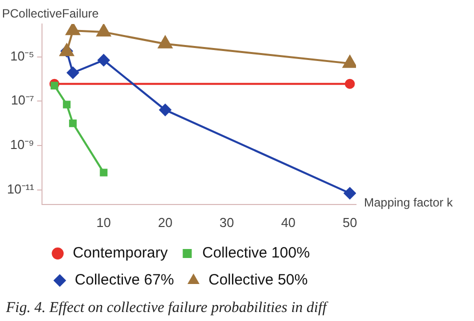 The image size is (474, 321). Describe the element at coordinates (120, 253) in the screenshot. I see `legend-label: Contemporary` at that location.